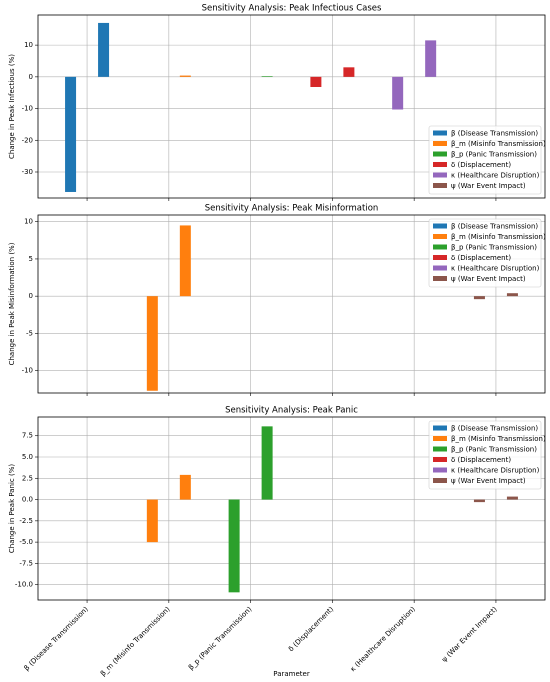 The image size is (550, 682). What do you see at coordinates (24, 585) in the screenshot?
I see `y-tick-label: -10.0` at bounding box center [24, 585].